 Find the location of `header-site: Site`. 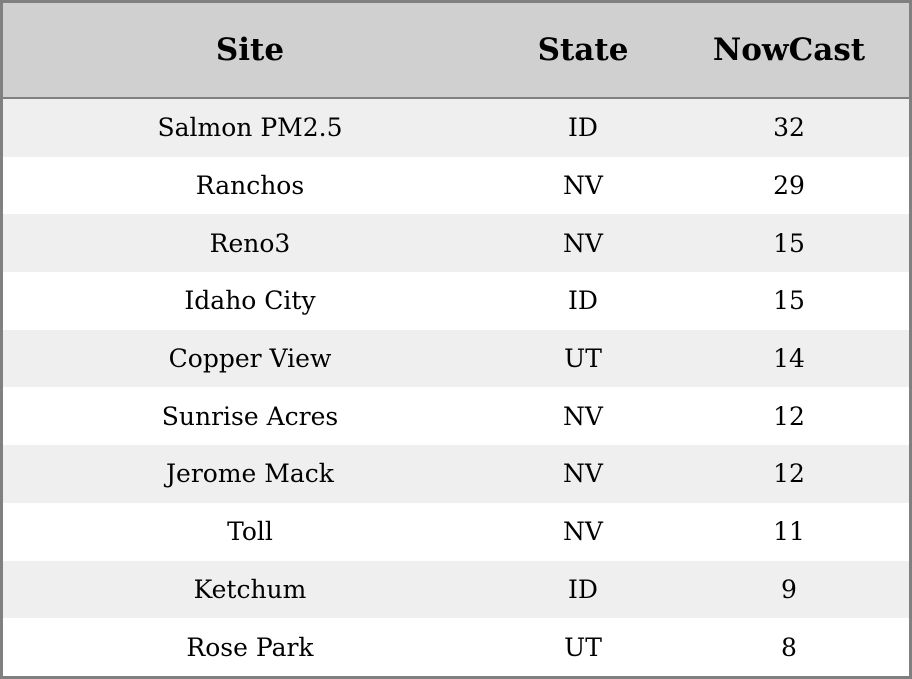

header-site: Site is located at coordinates (250, 51).